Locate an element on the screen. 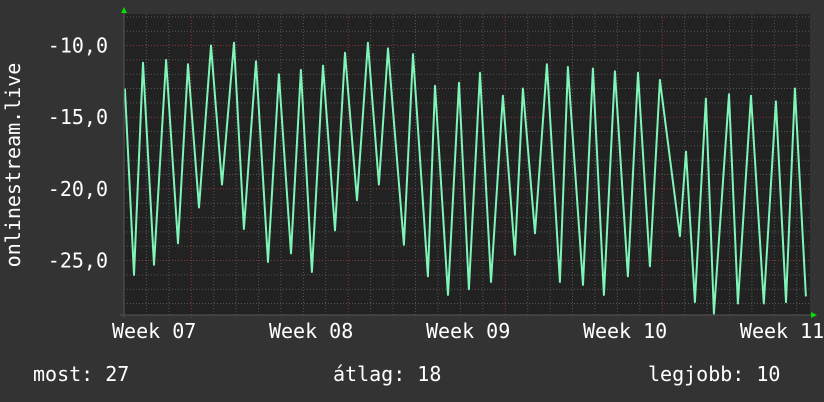 The image size is (824, 402). x-axis-arrow-icon is located at coordinates (814, 315).